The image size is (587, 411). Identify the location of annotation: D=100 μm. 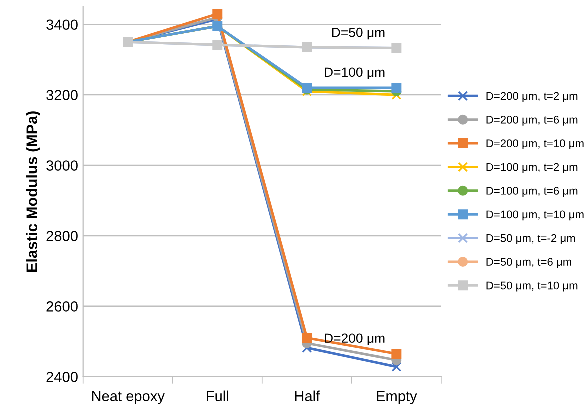
(355, 74).